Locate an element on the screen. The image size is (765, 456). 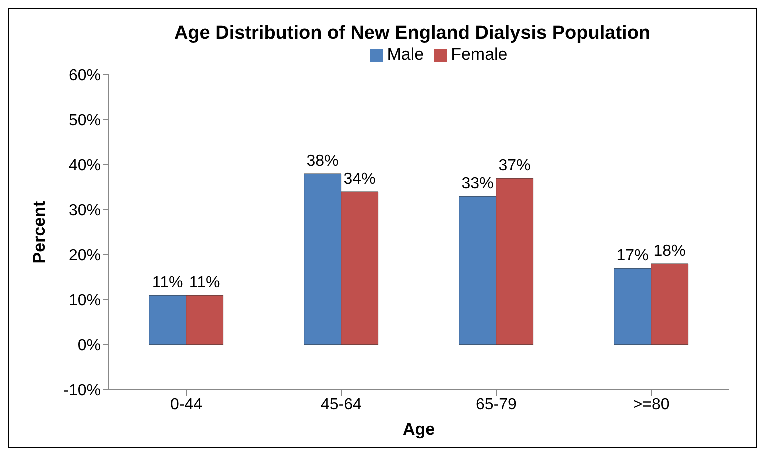
legend-label: Female is located at coordinates (479, 54).